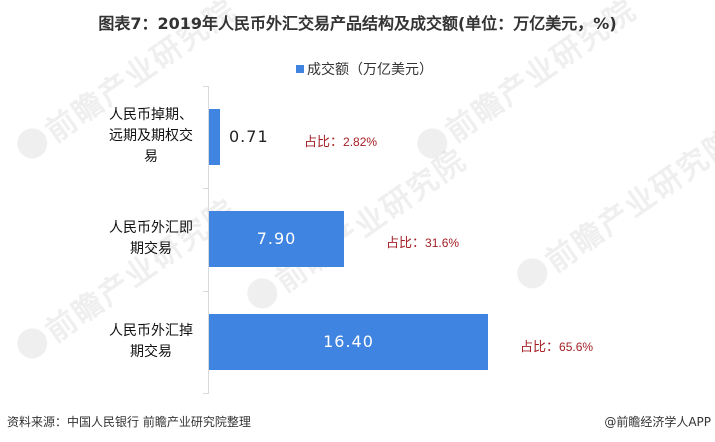  What do you see at coordinates (300, 69) in the screenshot?
I see `legend-swatch-icon` at bounding box center [300, 69].